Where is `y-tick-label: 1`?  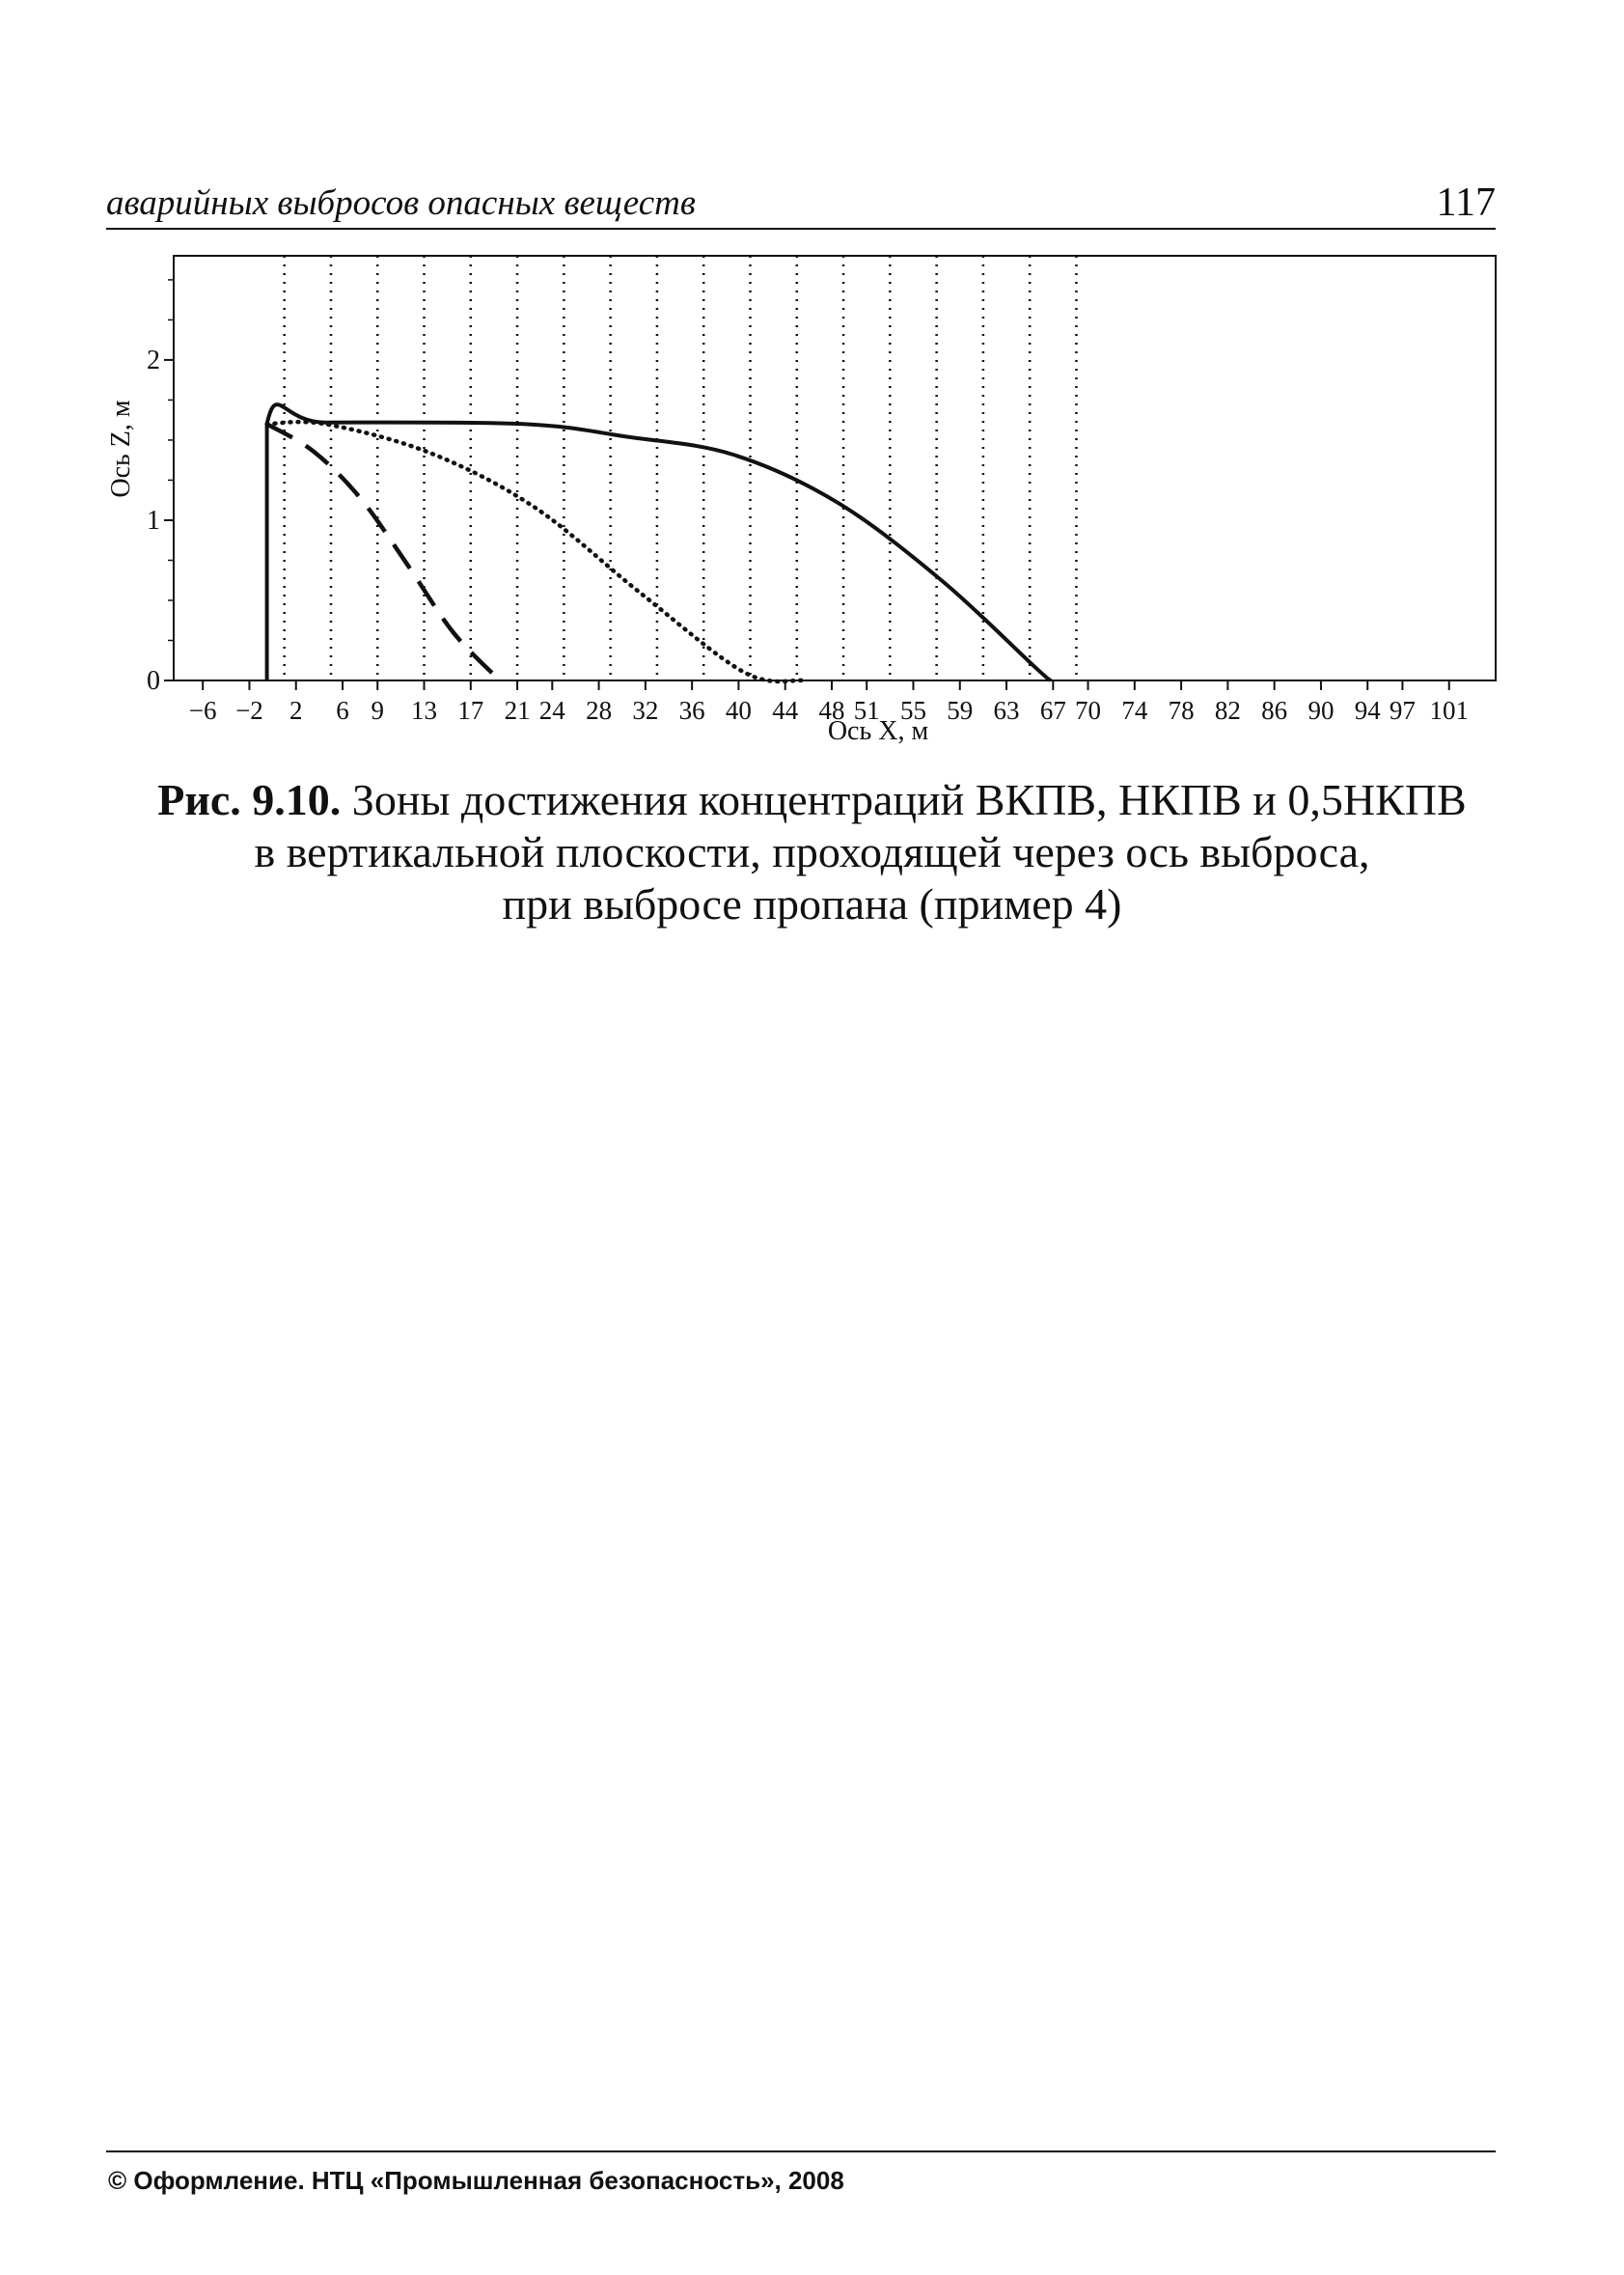
y-tick-label: 1 is located at coordinates (153, 521).